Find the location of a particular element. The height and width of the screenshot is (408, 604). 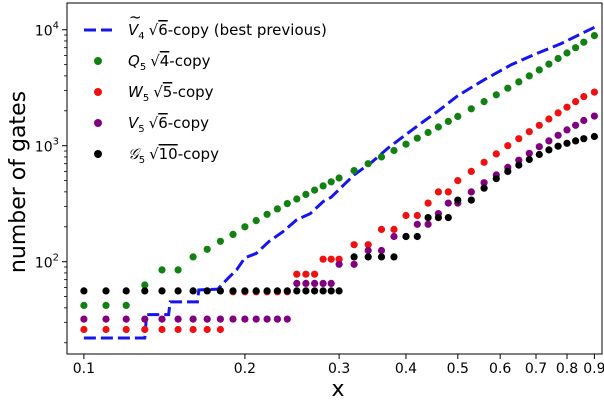

x-axis-label: x is located at coordinates (337, 389).